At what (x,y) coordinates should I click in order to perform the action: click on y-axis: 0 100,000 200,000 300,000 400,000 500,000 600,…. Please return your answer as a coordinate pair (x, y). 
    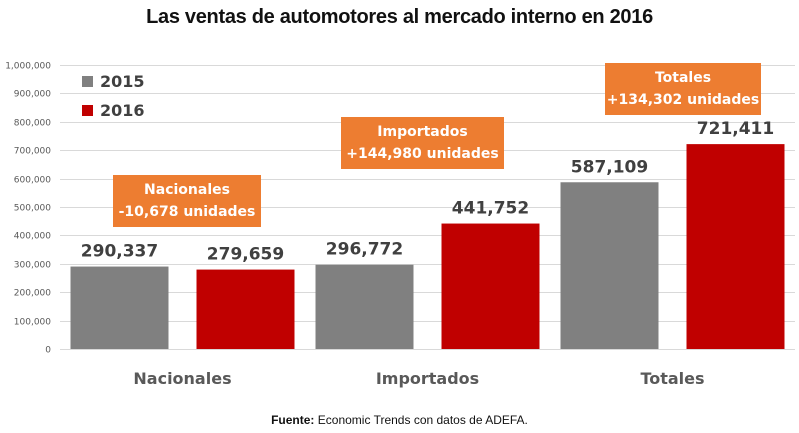
    Looking at the image, I should click on (28, 209).